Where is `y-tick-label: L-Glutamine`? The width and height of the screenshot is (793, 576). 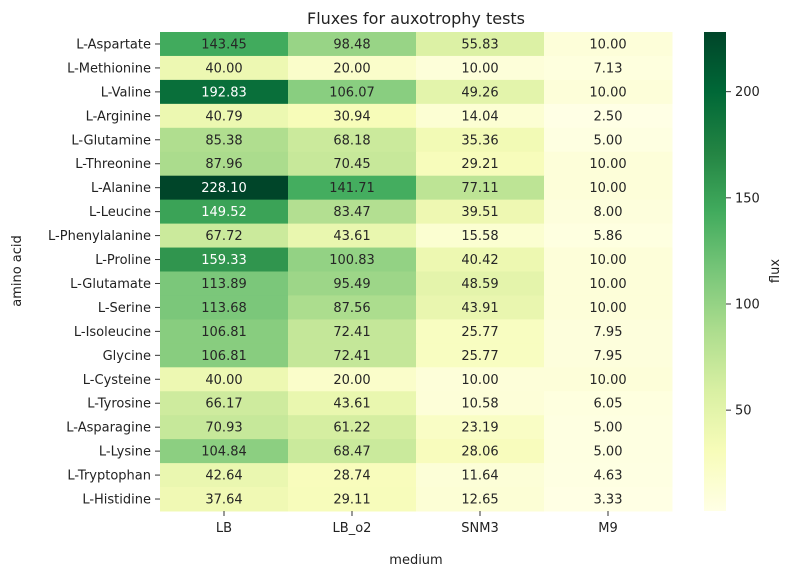
y-tick-label: L-Glutamine is located at coordinates (111, 140).